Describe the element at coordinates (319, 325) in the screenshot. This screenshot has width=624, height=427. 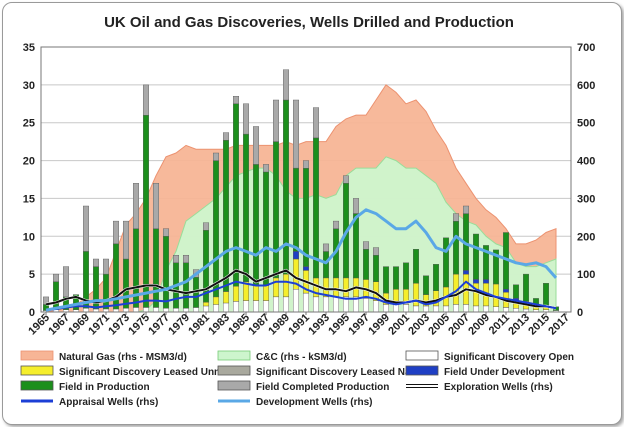
I see `x-tick-label: 1993` at that location.